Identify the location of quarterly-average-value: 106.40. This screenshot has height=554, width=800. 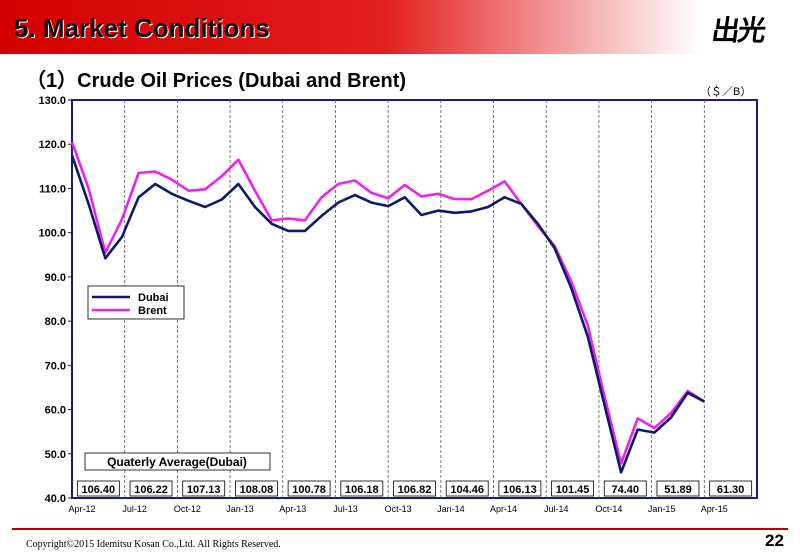
(99, 490).